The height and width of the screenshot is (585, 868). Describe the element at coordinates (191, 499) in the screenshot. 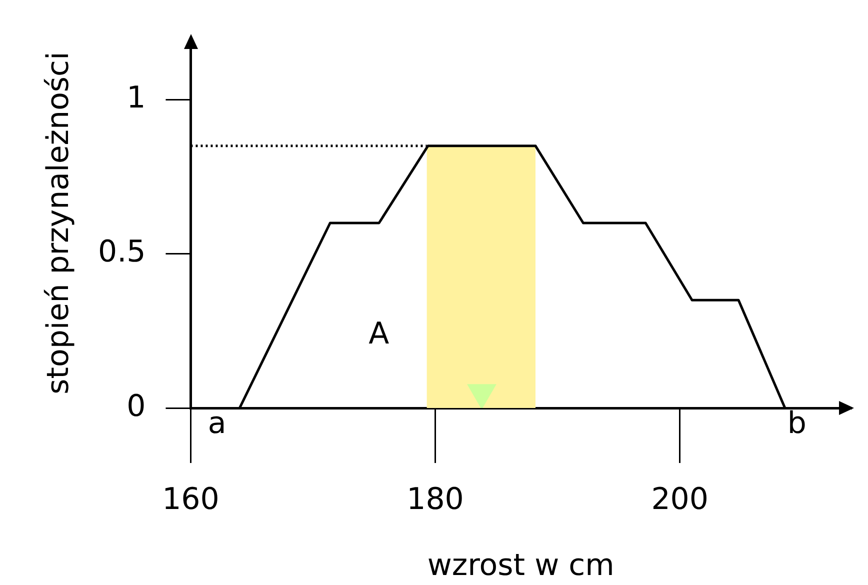

I see `x-tick-label: 160` at that location.